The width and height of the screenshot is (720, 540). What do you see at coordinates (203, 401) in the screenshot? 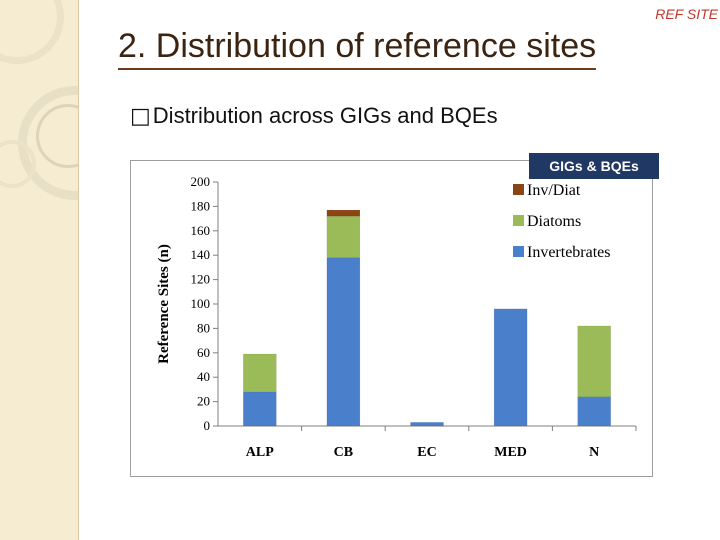
I see `y-tick-label: 20` at bounding box center [203, 401].